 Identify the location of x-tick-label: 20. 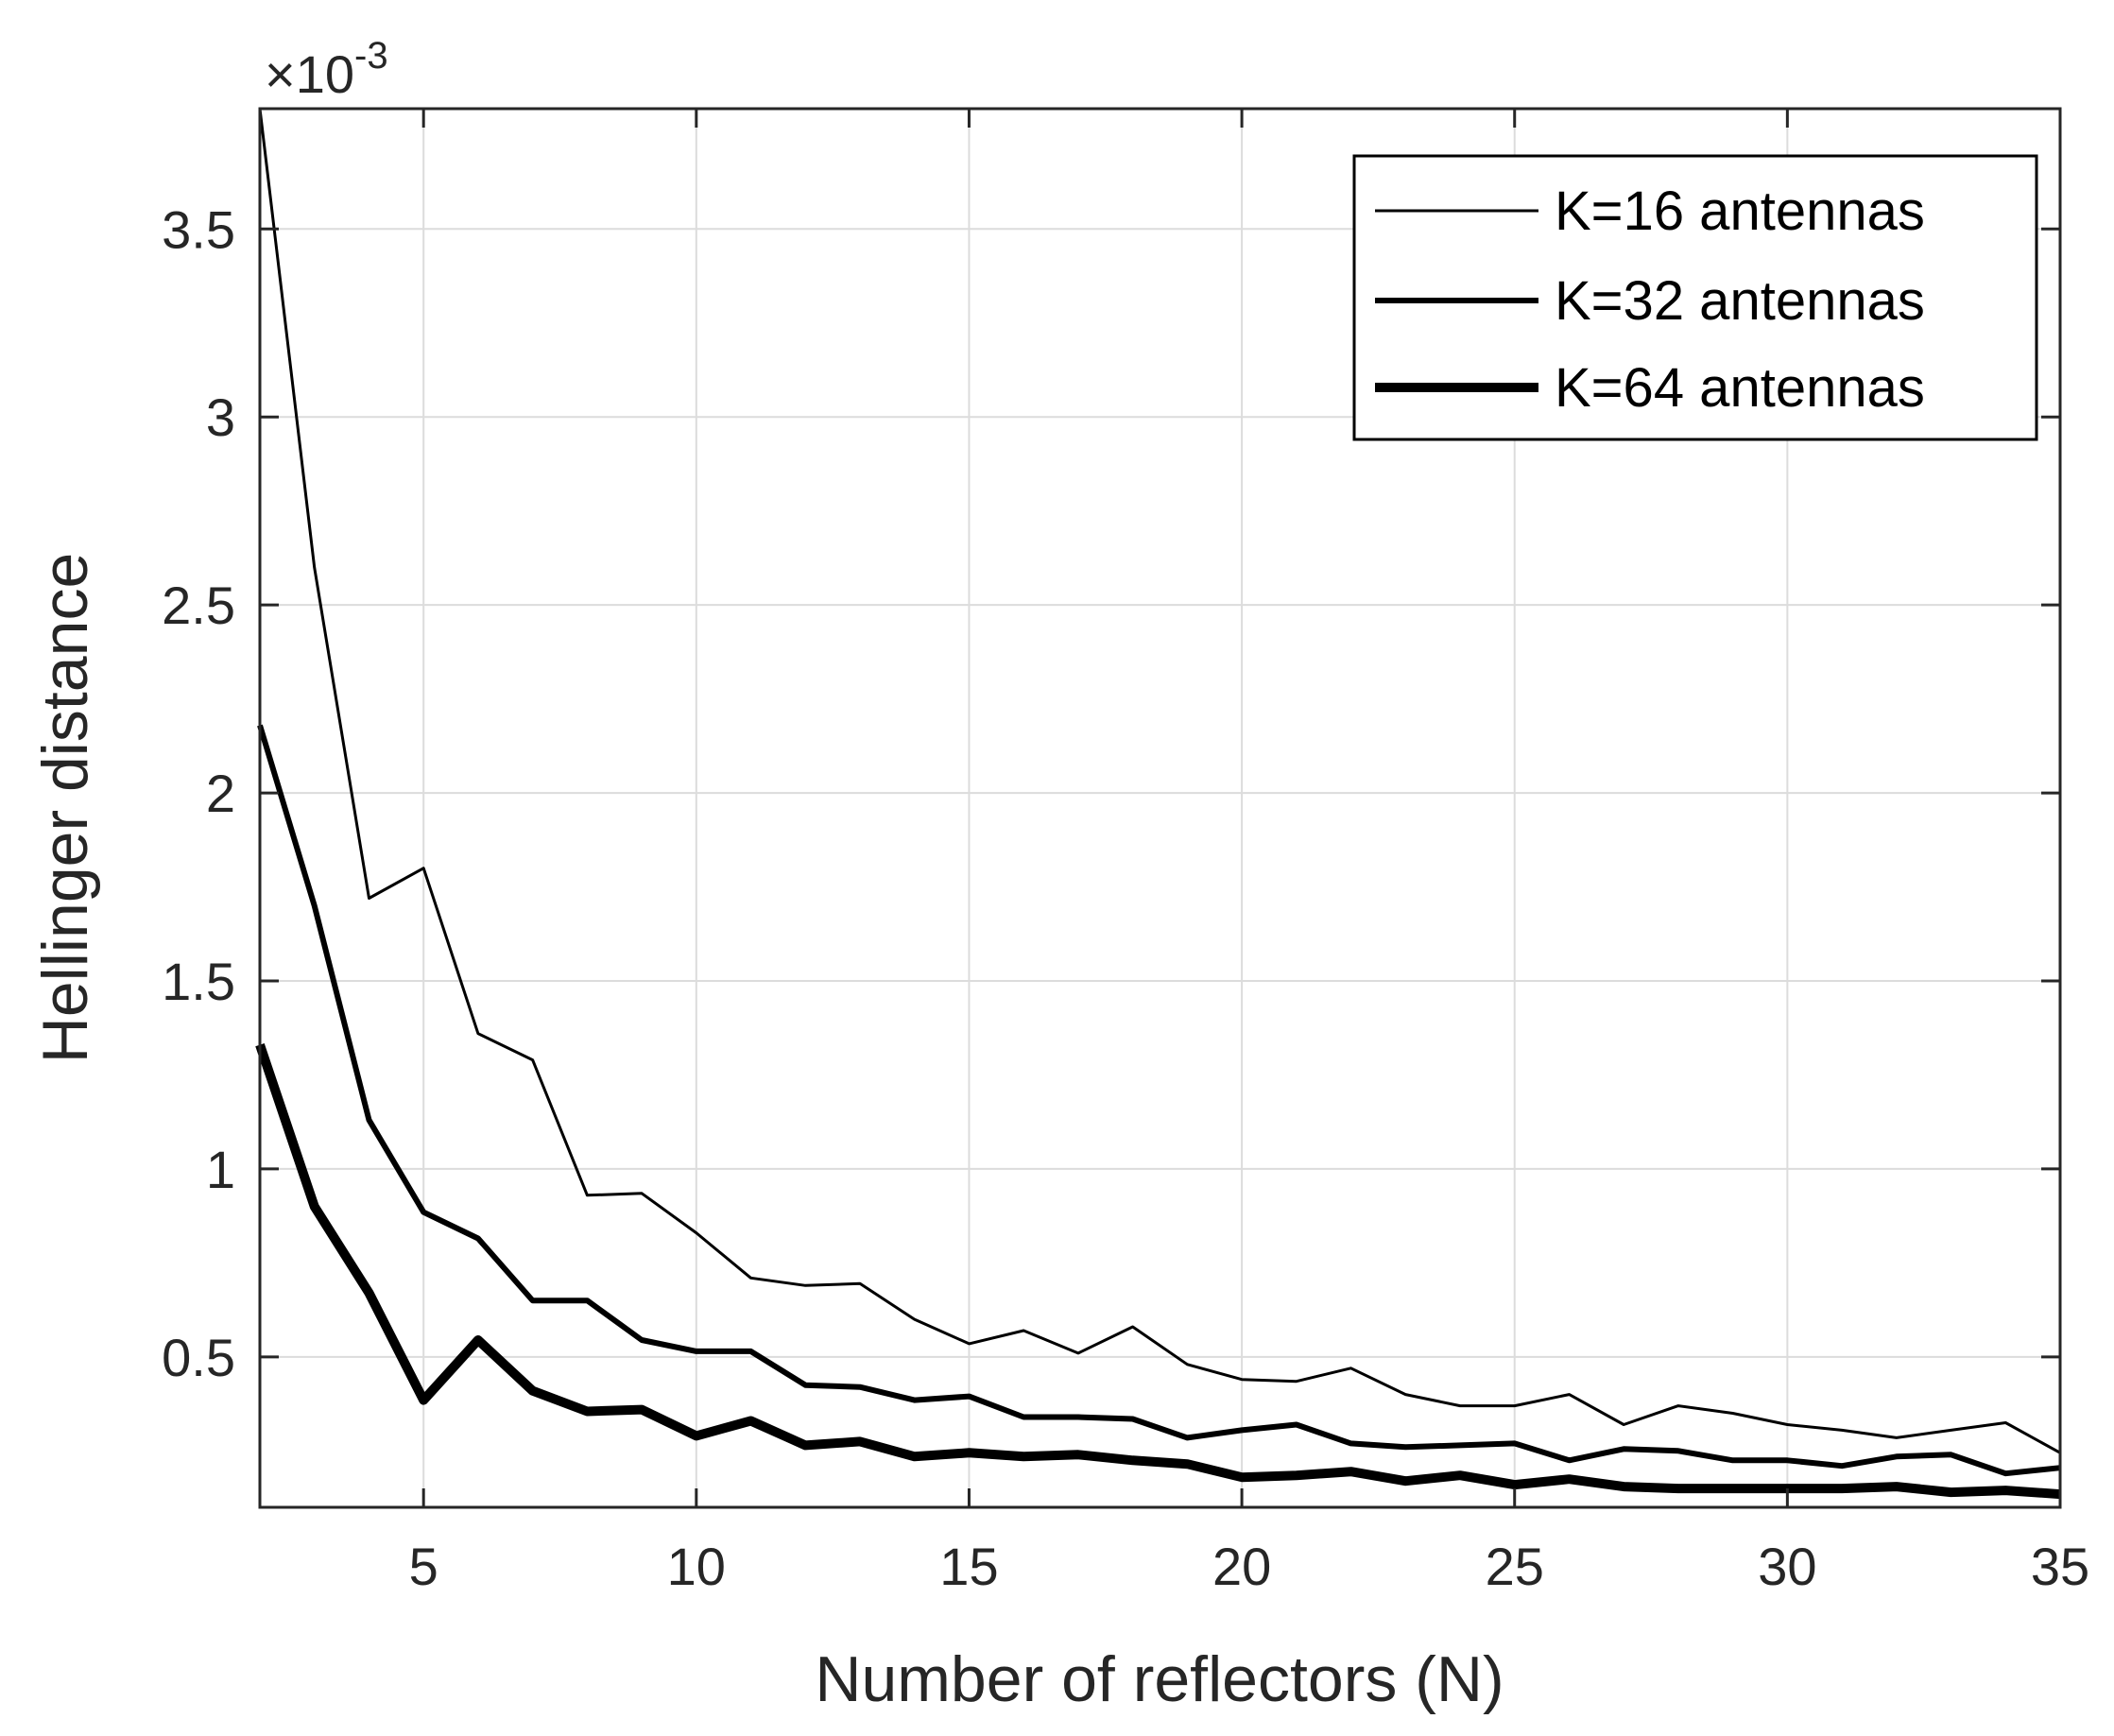
(1241, 1566).